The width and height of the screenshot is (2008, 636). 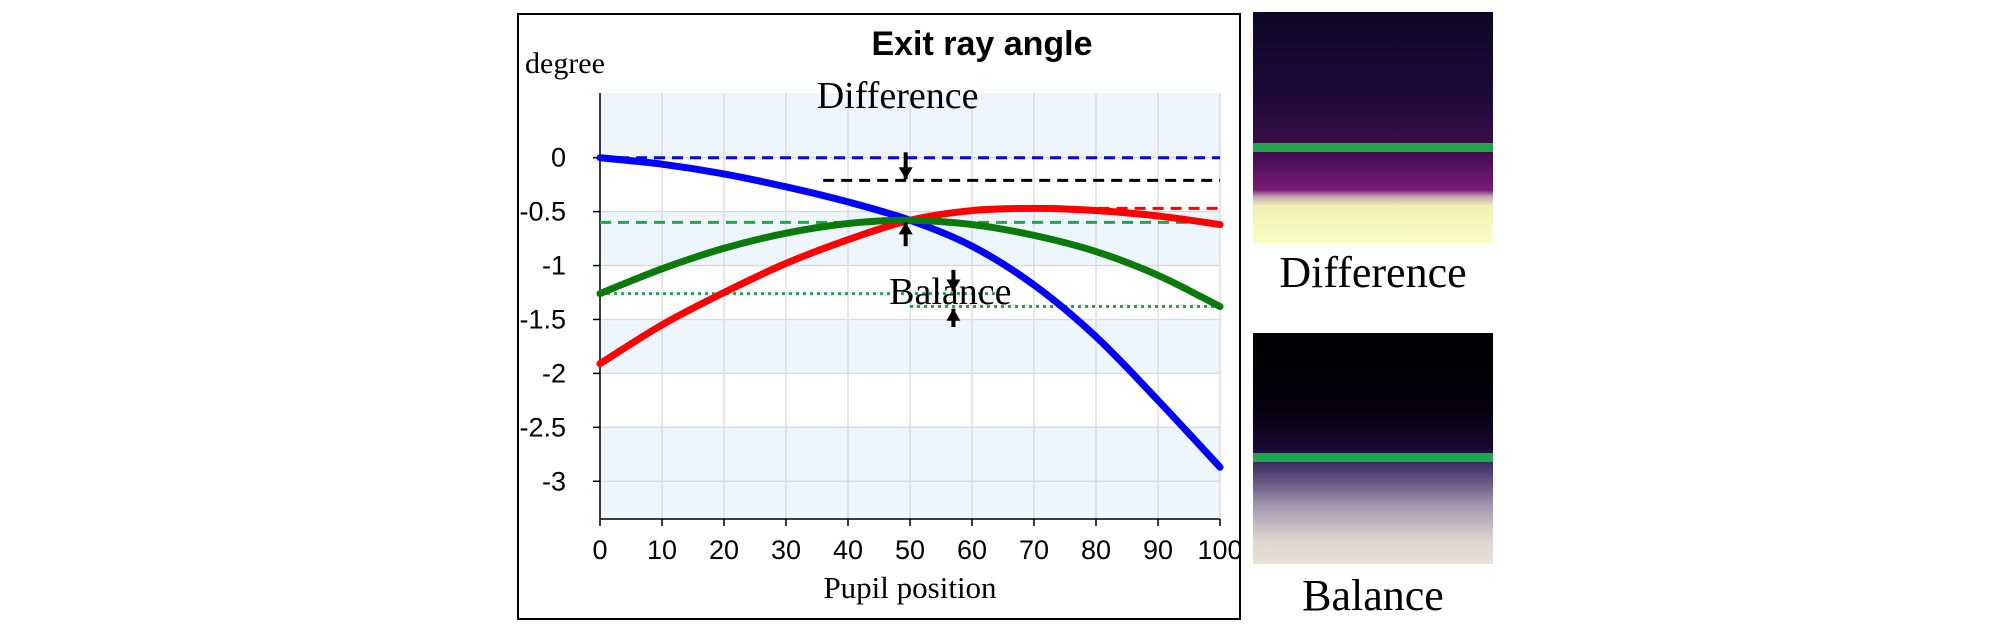 What do you see at coordinates (898, 96) in the screenshot?
I see `difference-annotation: Difference` at bounding box center [898, 96].